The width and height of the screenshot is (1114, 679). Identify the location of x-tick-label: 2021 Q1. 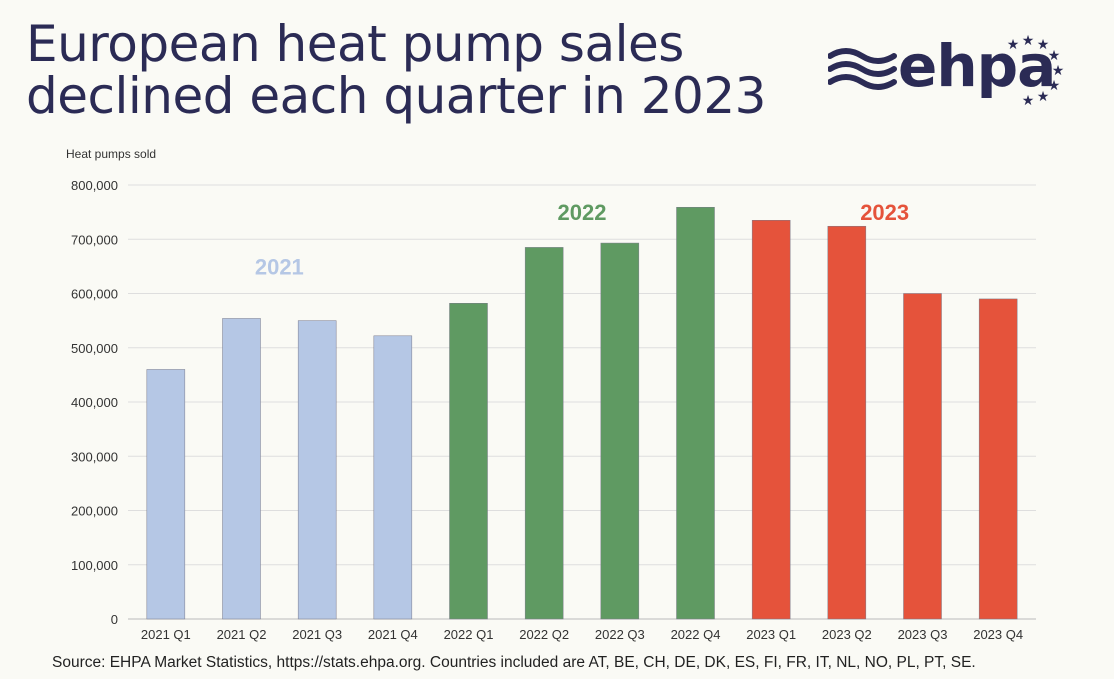
(166, 634).